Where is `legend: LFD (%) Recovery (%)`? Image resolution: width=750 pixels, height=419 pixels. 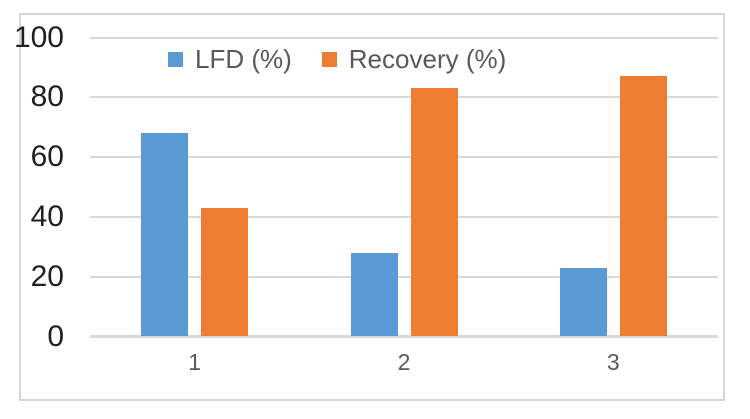
legend: LFD (%) Recovery (%) is located at coordinates (337, 59).